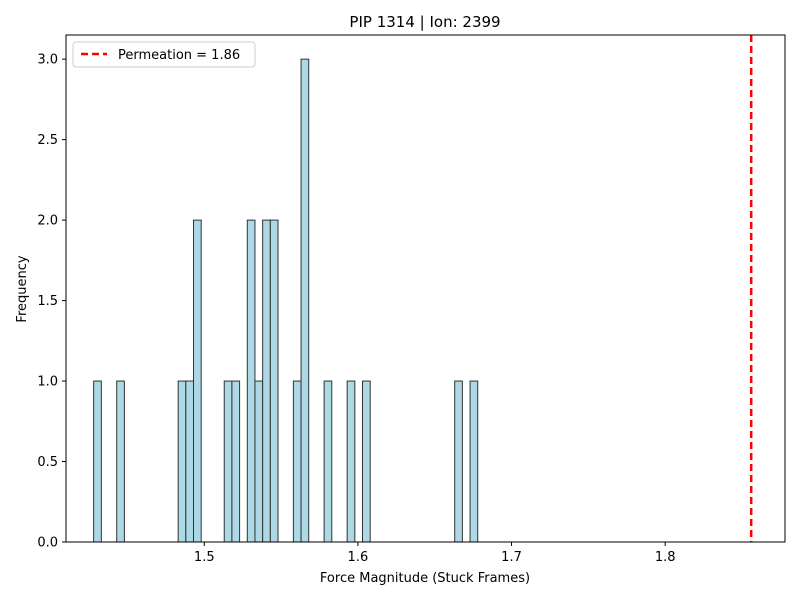  Describe the element at coordinates (358, 557) in the screenshot. I see `x-tick-label: 1.6` at that location.